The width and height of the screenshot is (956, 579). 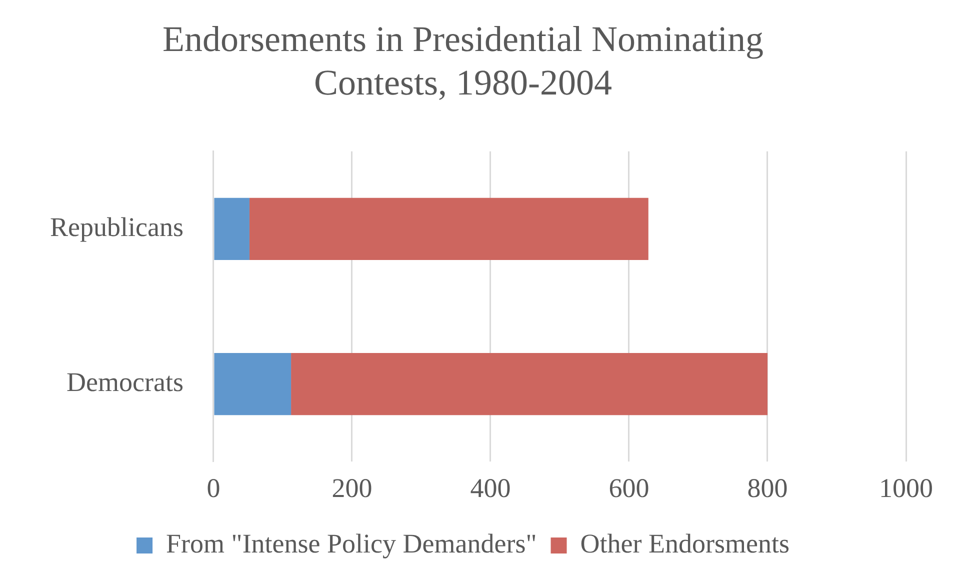 What do you see at coordinates (629, 487) in the screenshot?
I see `x-tick-label: 600` at bounding box center [629, 487].